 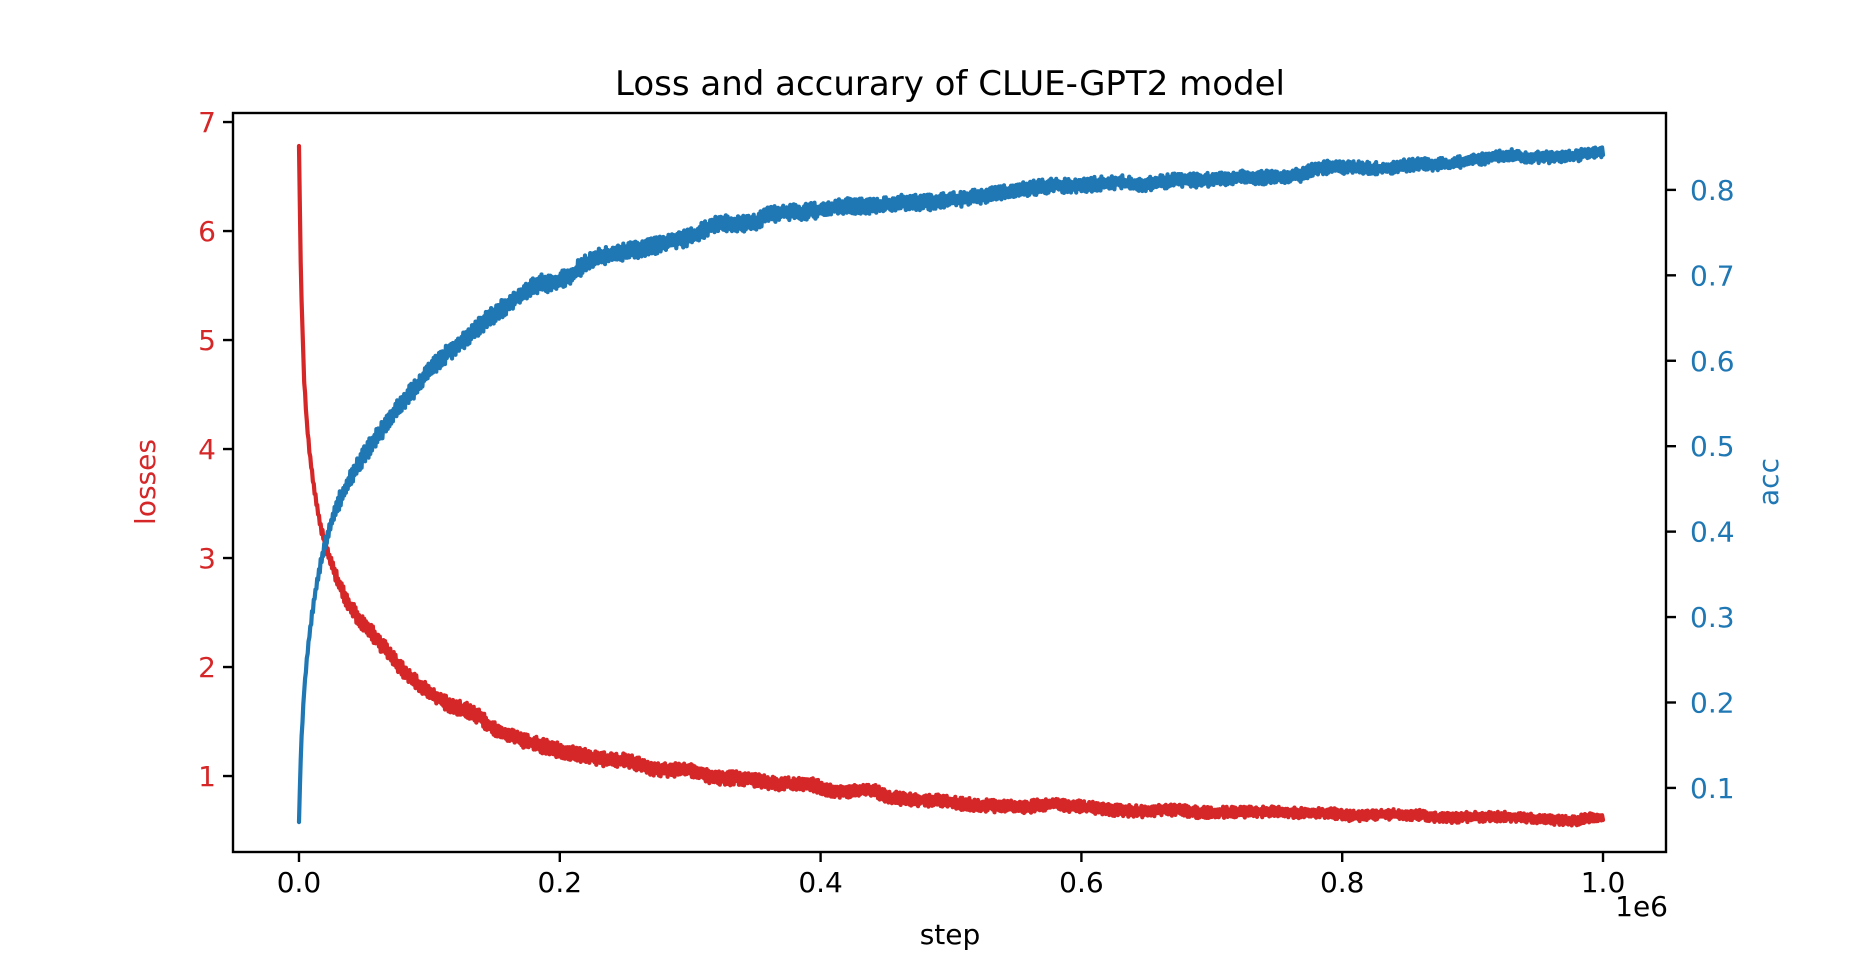 I want to click on y-right-tick-label: 0.1, so click(x=1712, y=788).